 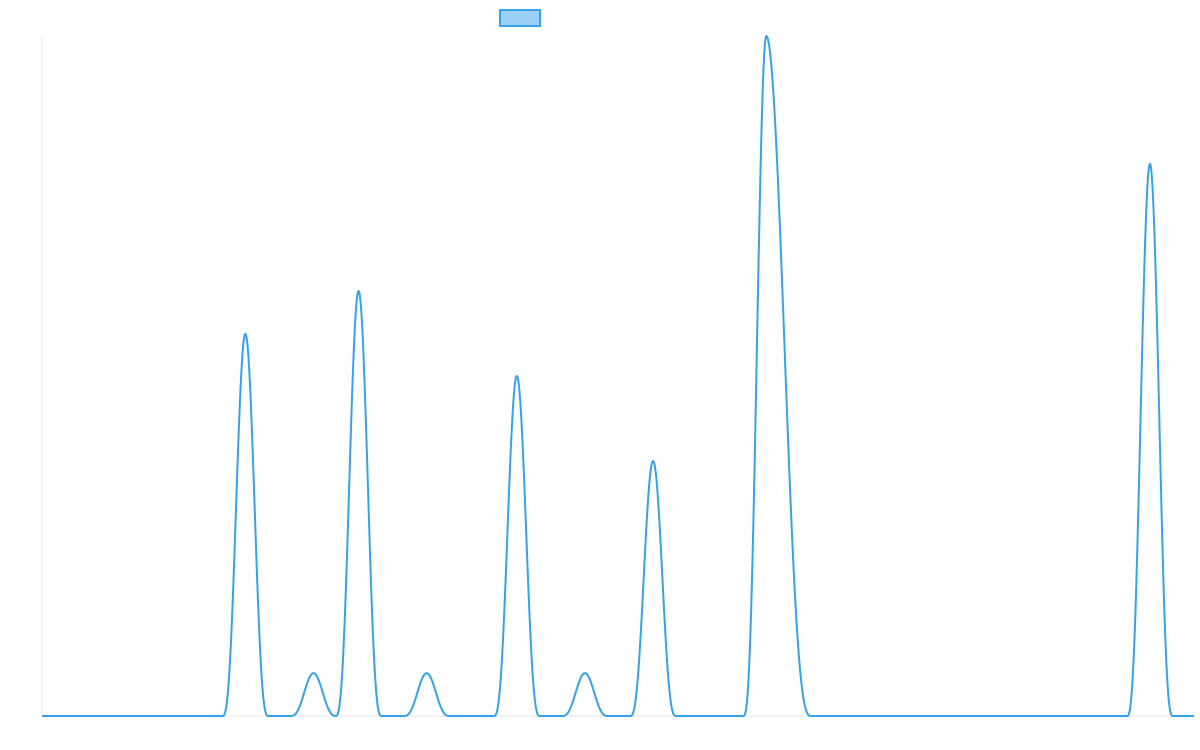 I want to click on legend, so click(x=520, y=18).